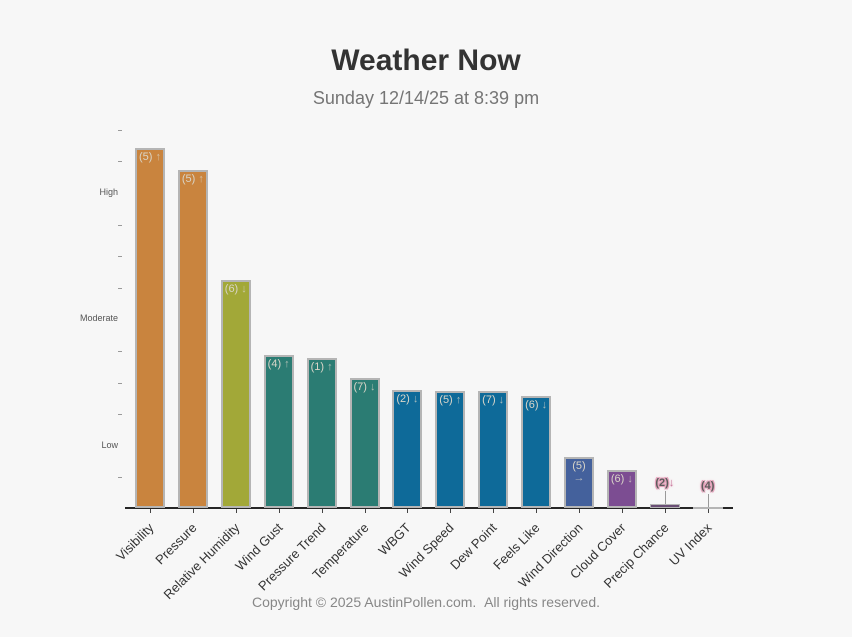  What do you see at coordinates (407, 448) in the screenshot?
I see `bar-wbgt` at bounding box center [407, 448].